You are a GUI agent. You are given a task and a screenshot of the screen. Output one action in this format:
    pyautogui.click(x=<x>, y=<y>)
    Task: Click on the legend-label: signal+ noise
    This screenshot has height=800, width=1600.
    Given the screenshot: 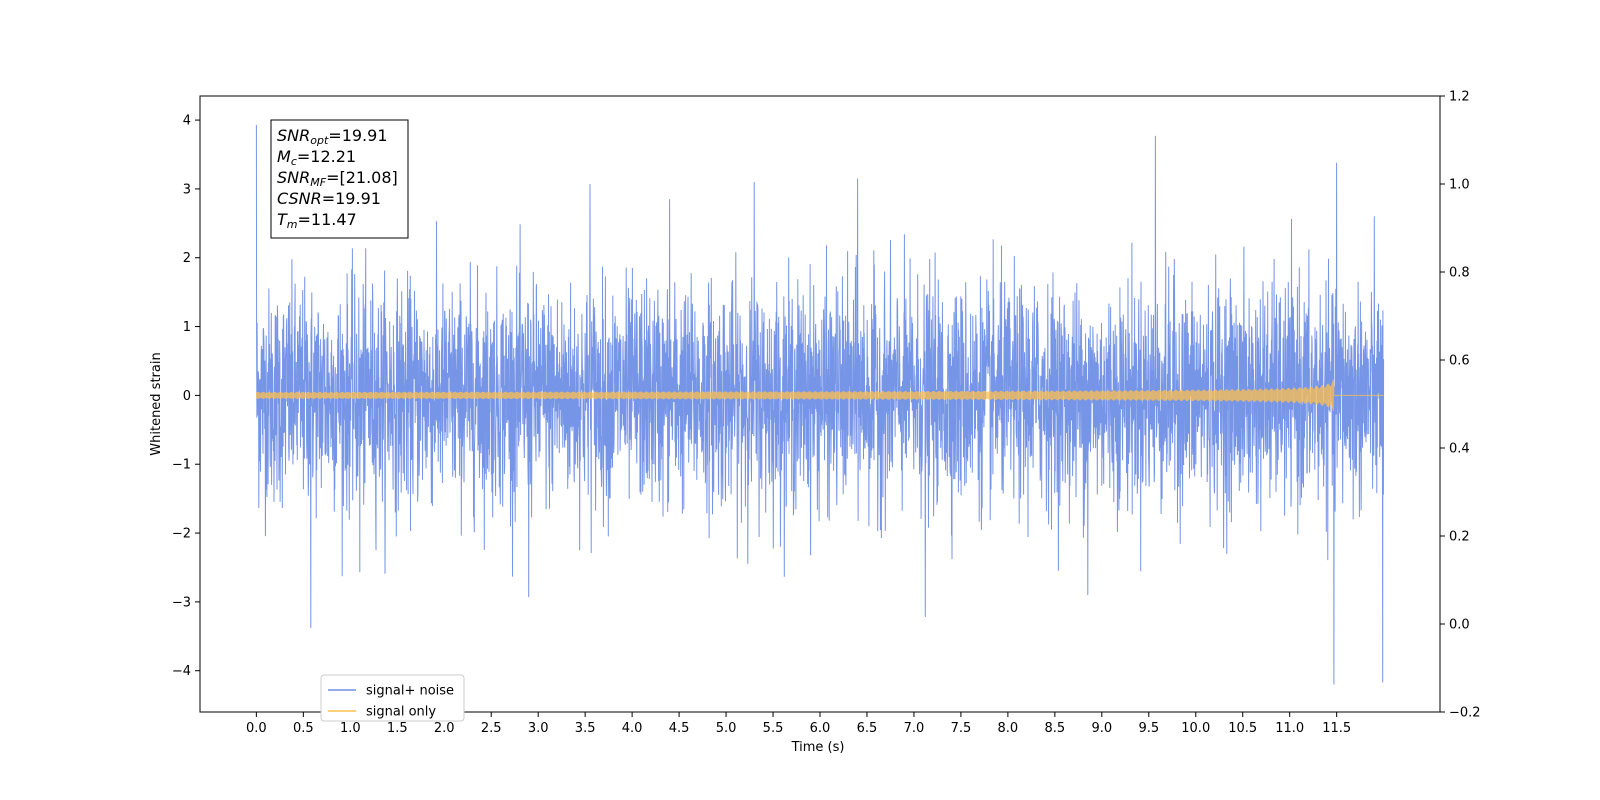 What is the action you would take?
    pyautogui.click(x=410, y=691)
    